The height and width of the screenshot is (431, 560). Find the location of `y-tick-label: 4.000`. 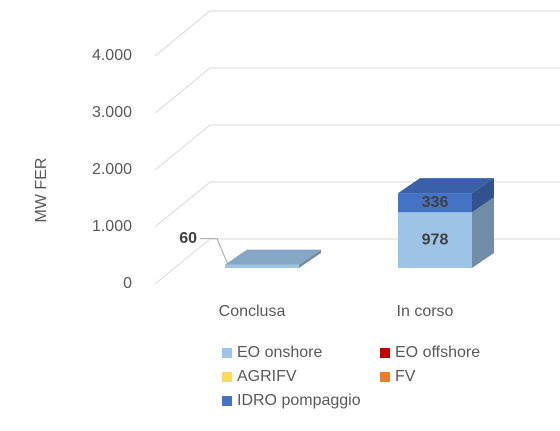

y-tick-label: 4.000 is located at coordinates (112, 55).